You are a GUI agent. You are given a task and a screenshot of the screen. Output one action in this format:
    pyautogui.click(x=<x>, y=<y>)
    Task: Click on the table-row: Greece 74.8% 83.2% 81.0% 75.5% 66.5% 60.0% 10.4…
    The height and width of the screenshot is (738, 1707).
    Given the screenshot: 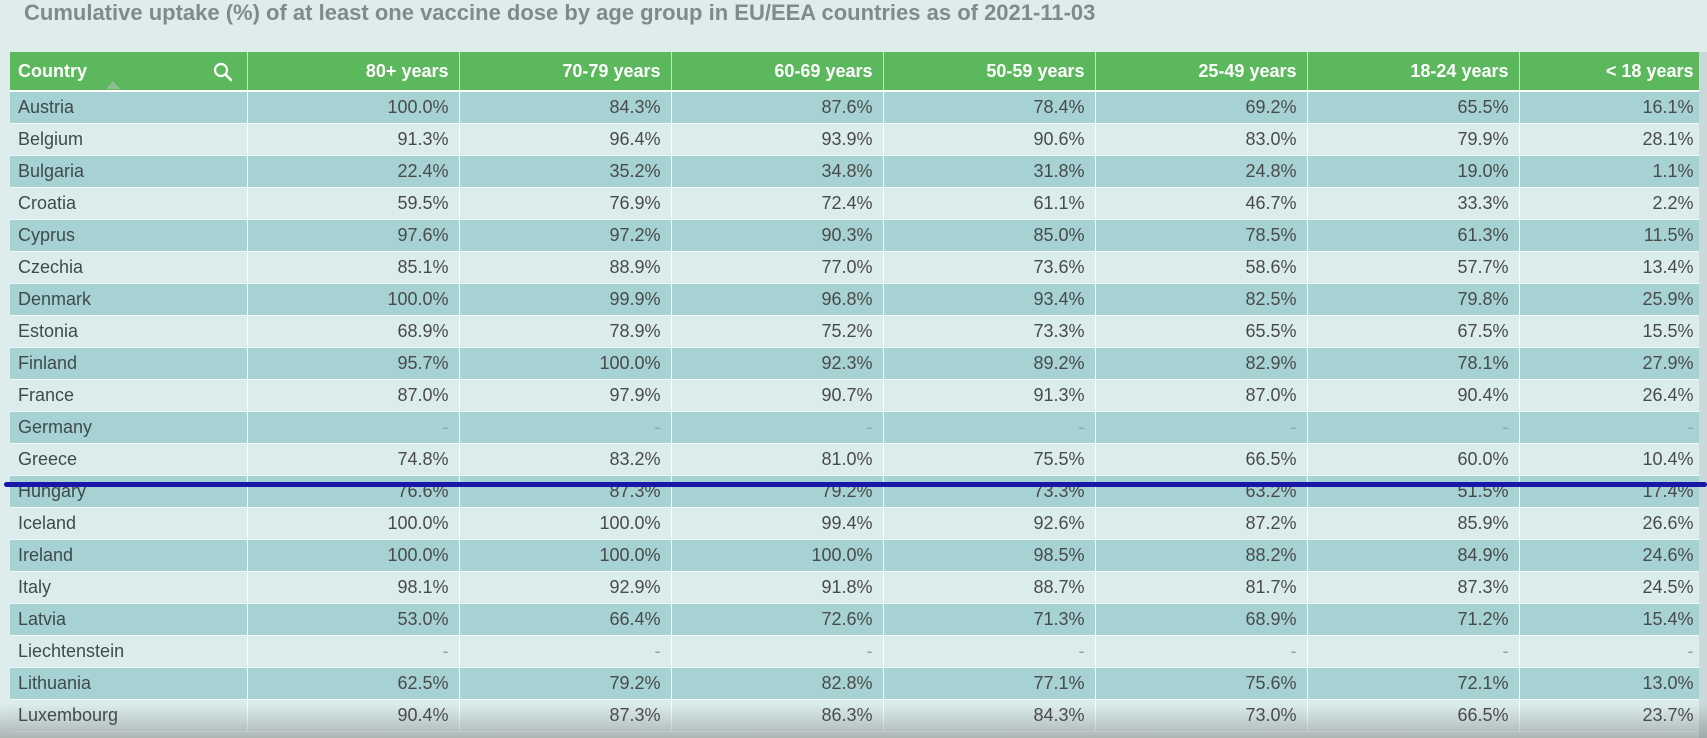 What is the action you would take?
    pyautogui.click(x=857, y=459)
    